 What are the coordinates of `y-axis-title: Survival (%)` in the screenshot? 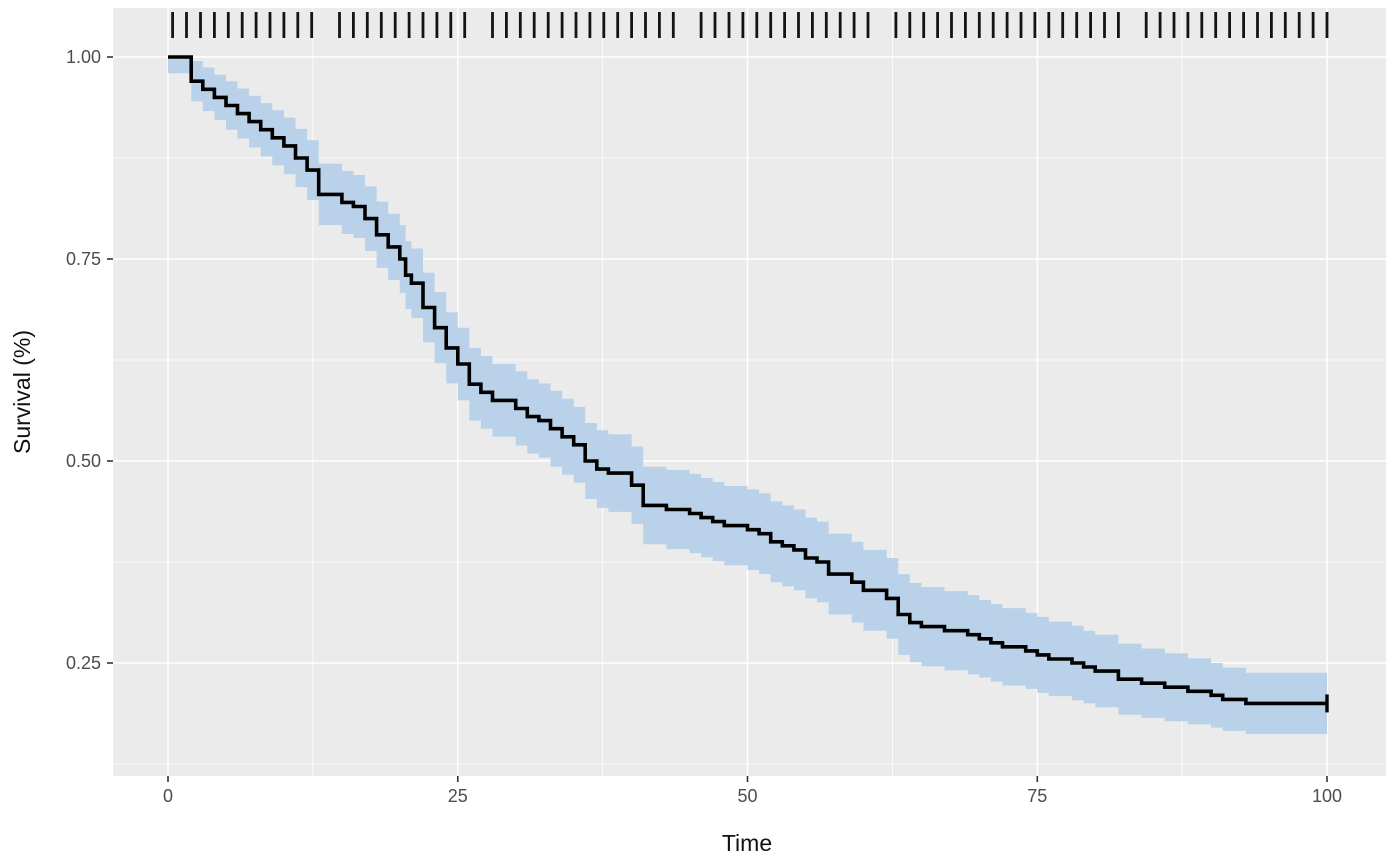 It's located at (22, 392).